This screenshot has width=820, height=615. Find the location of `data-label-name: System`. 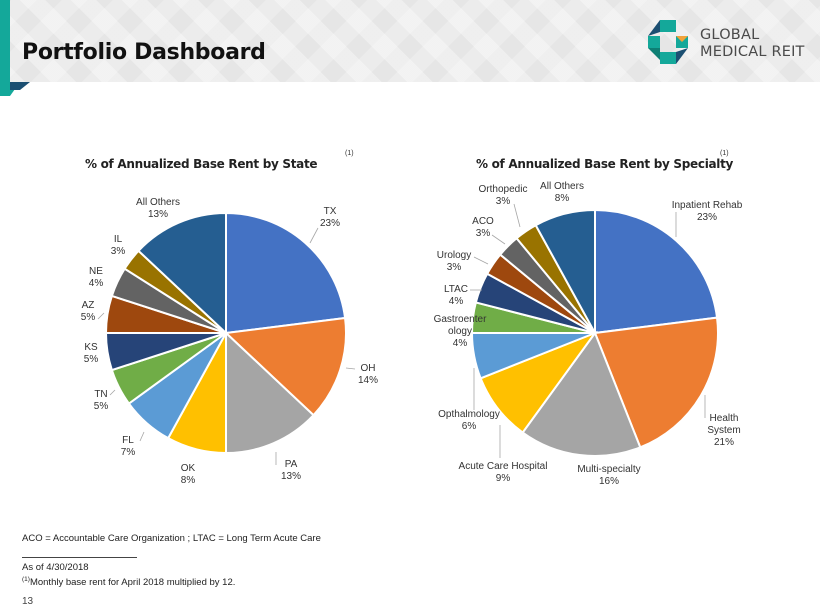

data-label-name: System is located at coordinates (723, 430).